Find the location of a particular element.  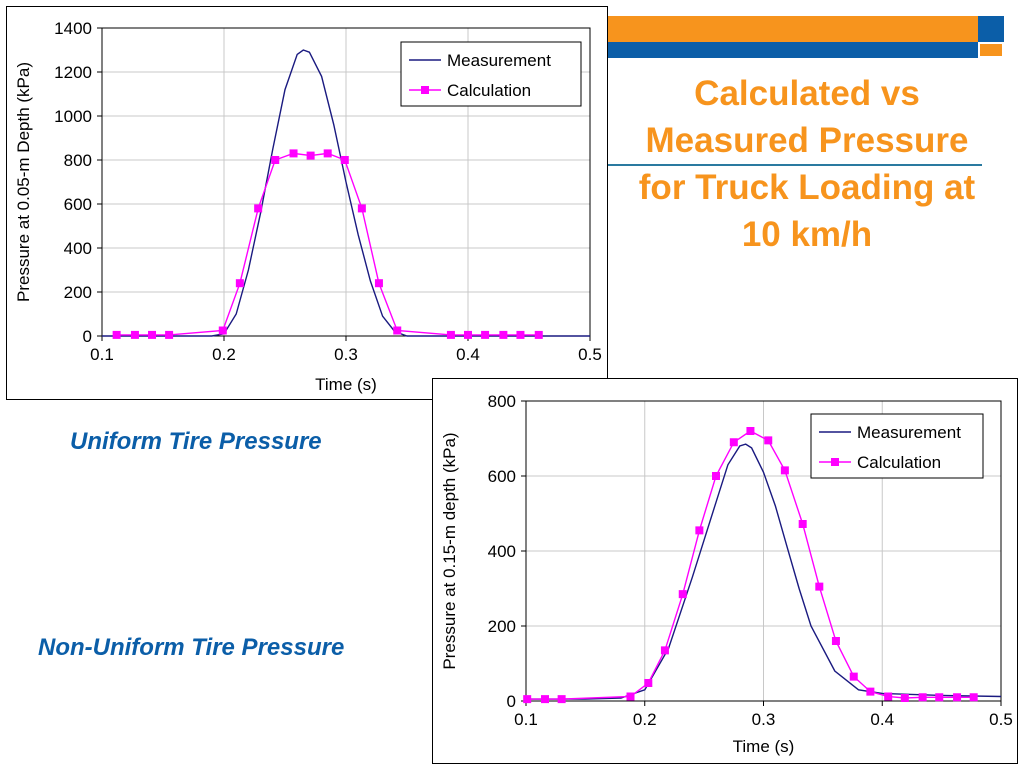

chart2-x-tick-label: 0.1 is located at coordinates (526, 719).